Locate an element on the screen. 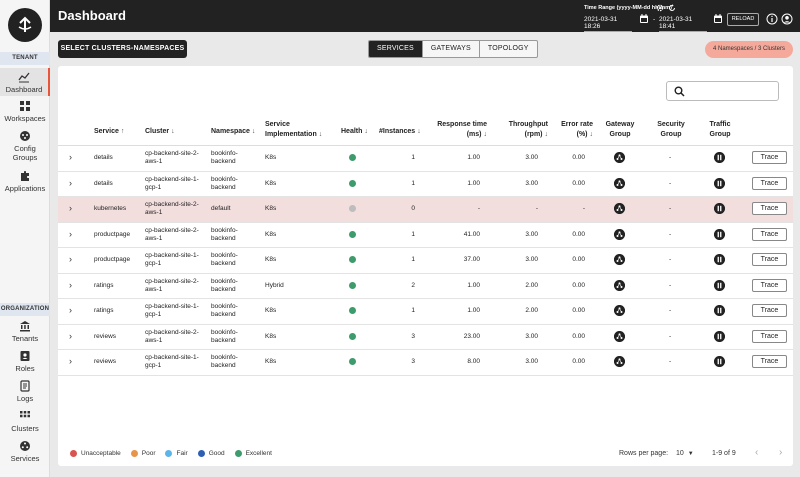 The height and width of the screenshot is (477, 800). sidebar-item-dashboard: Dashboard is located at coordinates (25, 82).